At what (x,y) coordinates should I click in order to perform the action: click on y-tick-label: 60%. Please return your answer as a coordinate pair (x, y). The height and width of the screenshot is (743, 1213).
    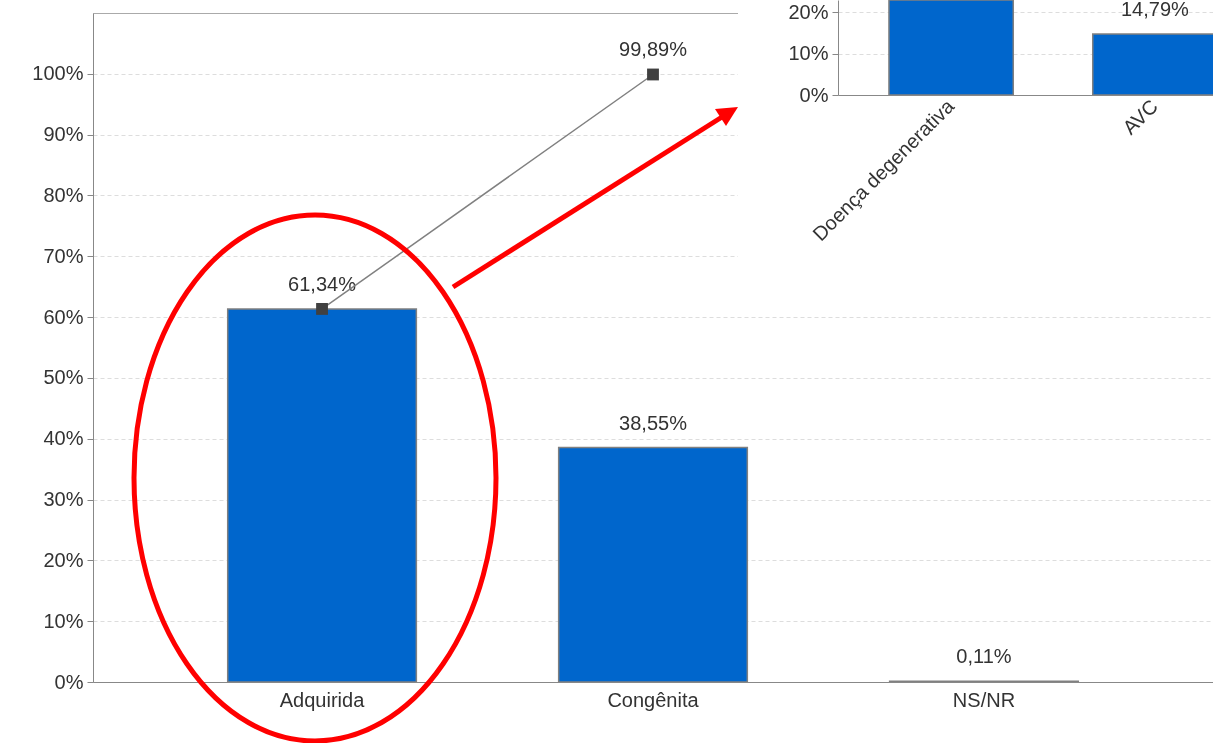
    Looking at the image, I should click on (63, 316).